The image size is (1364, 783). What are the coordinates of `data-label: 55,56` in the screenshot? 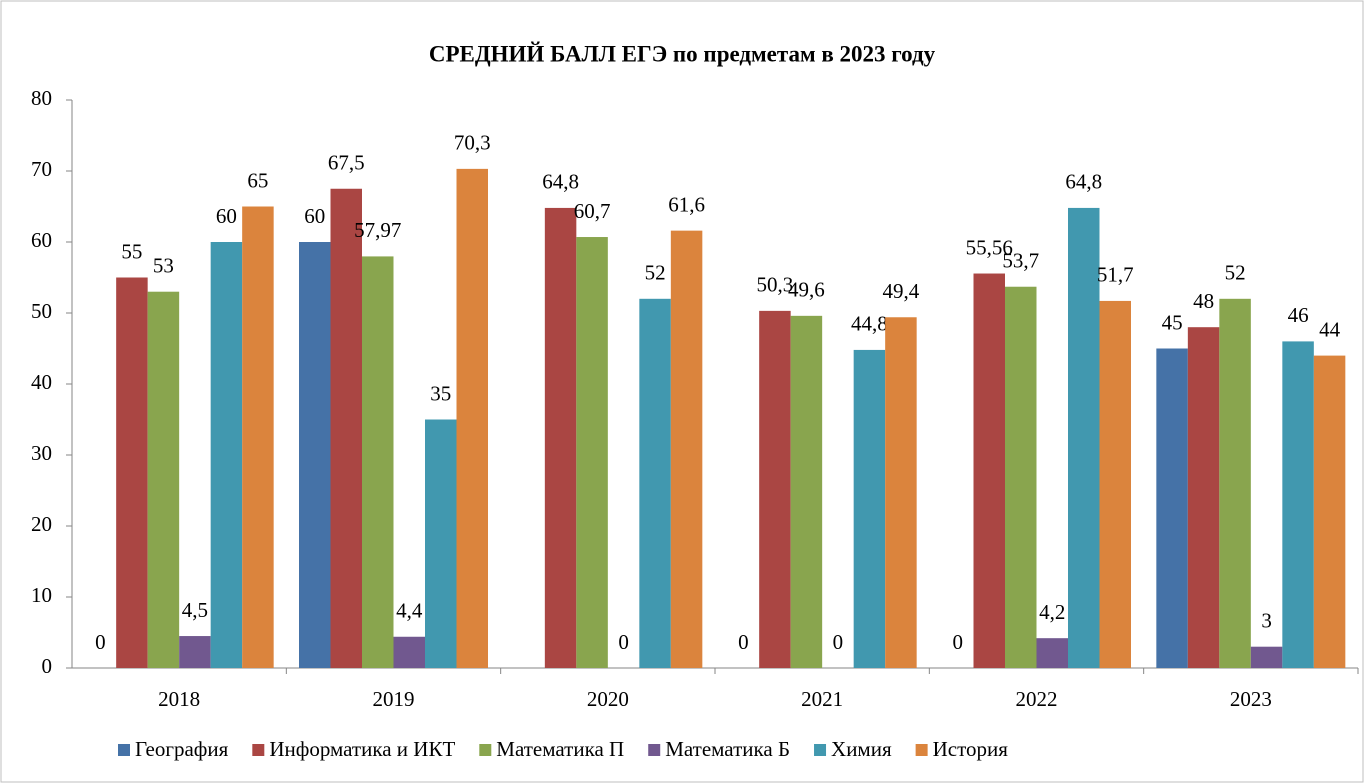 It's located at (989, 247).